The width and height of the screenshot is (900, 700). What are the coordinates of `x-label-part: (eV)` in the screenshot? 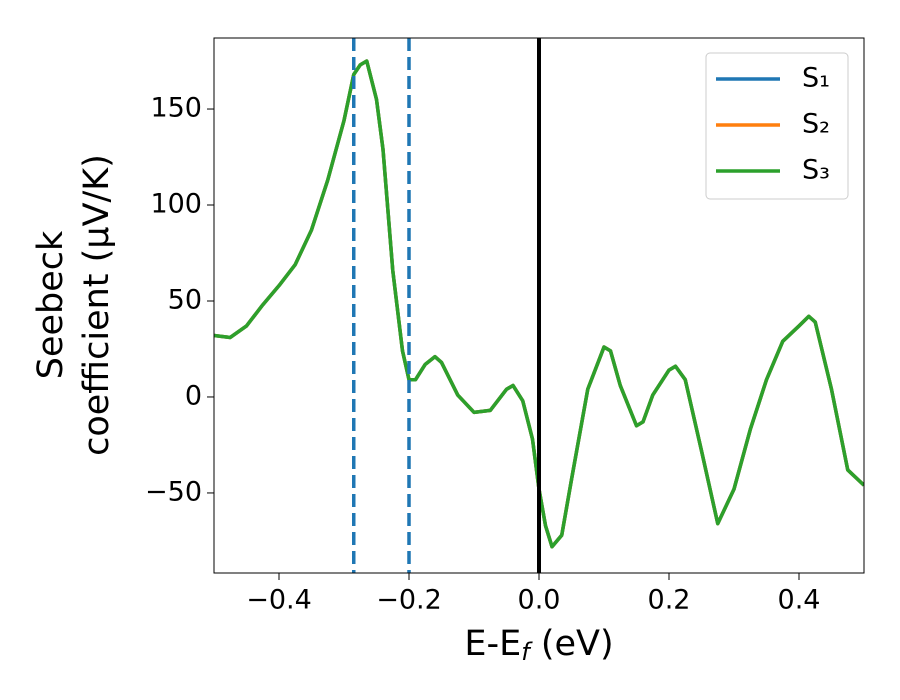 It's located at (572, 644).